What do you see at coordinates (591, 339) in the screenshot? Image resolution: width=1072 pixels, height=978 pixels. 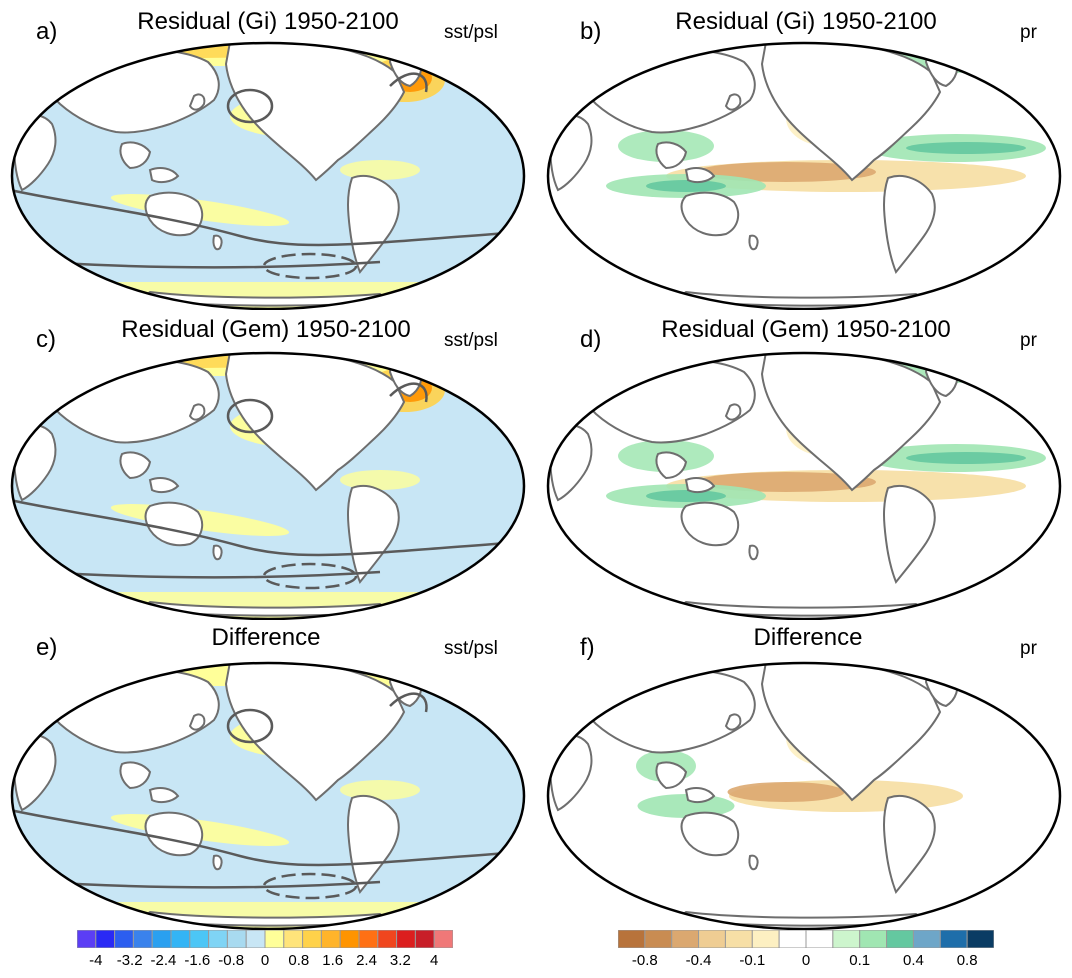 I see `panel-label: d)` at bounding box center [591, 339].